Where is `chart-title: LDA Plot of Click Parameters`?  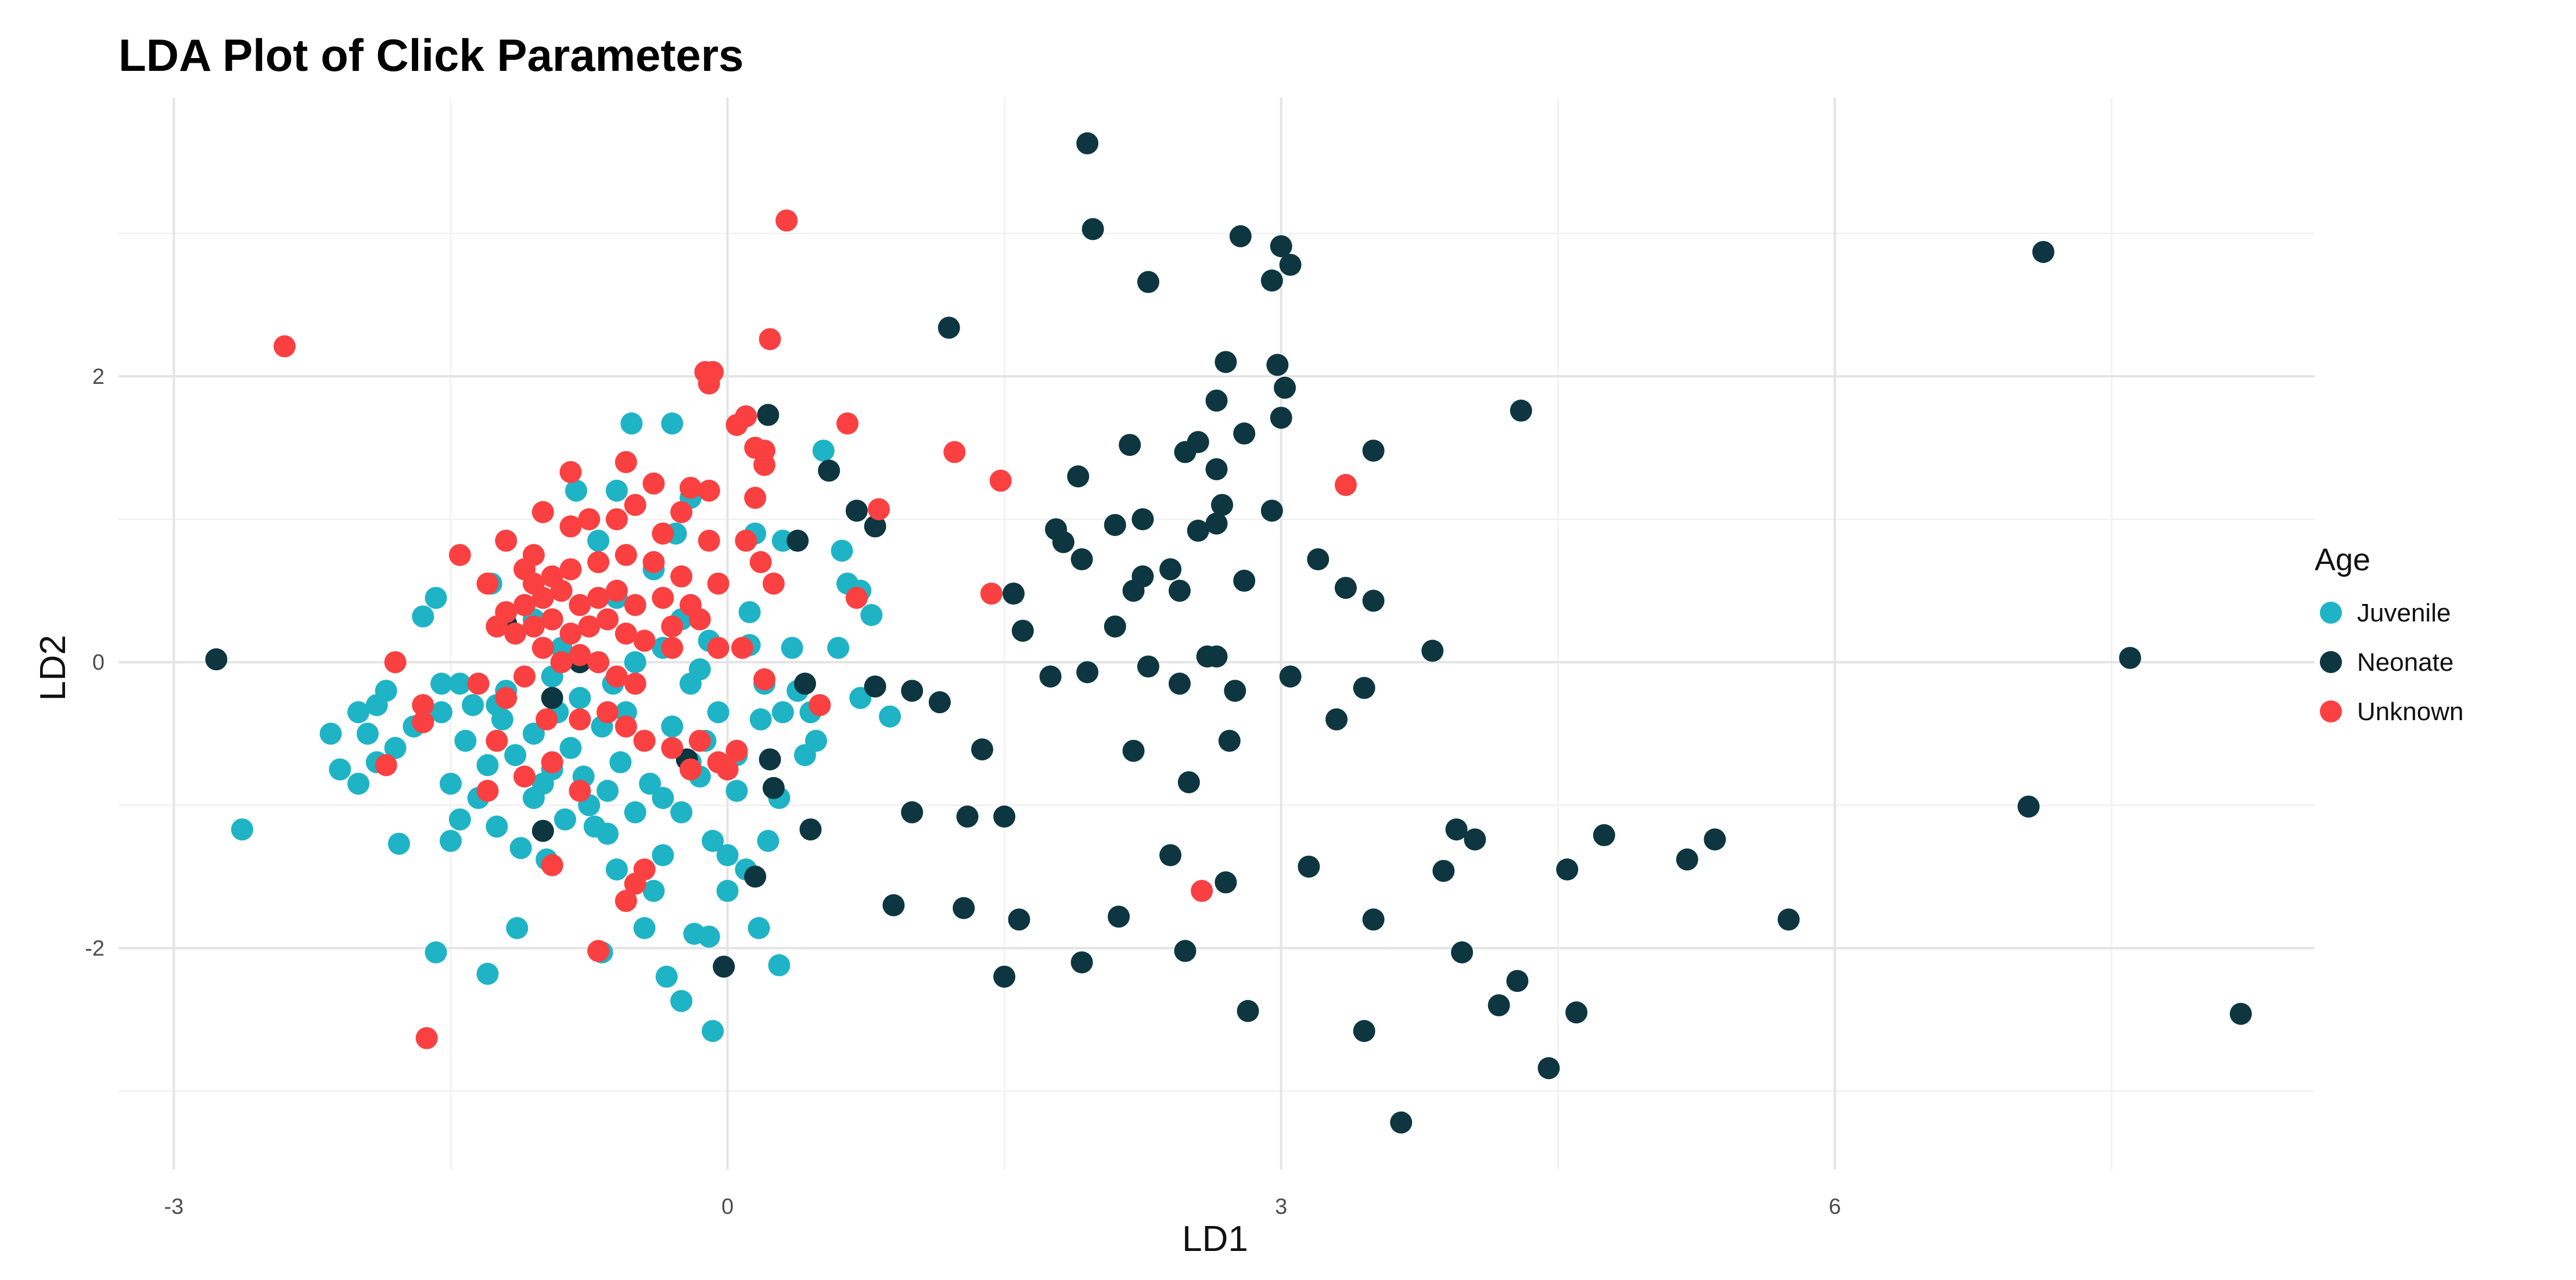 chart-title: LDA Plot of Click Parameters is located at coordinates (430, 56).